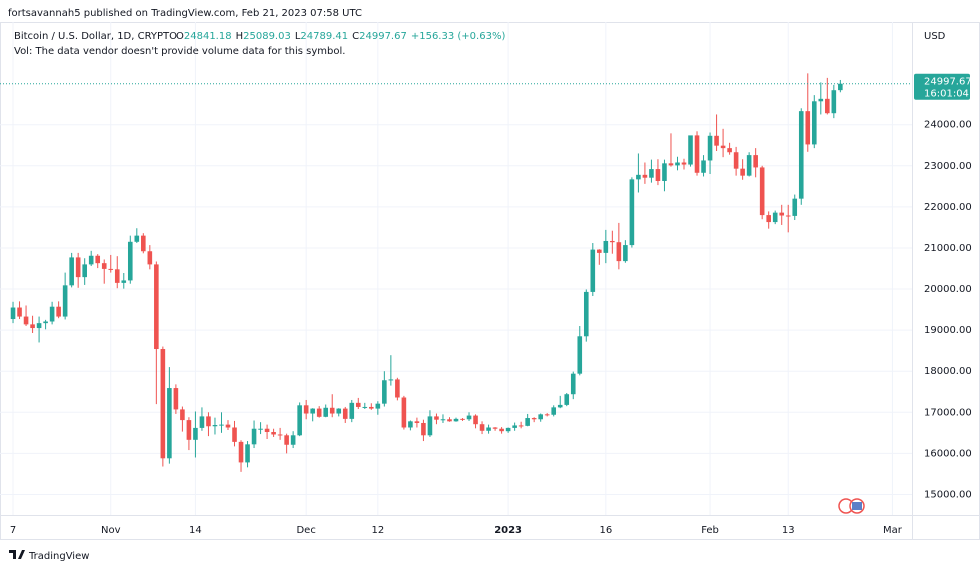 The width and height of the screenshot is (980, 571). Describe the element at coordinates (324, 36) in the screenshot. I see `ohlc-value: 24789.41` at that location.